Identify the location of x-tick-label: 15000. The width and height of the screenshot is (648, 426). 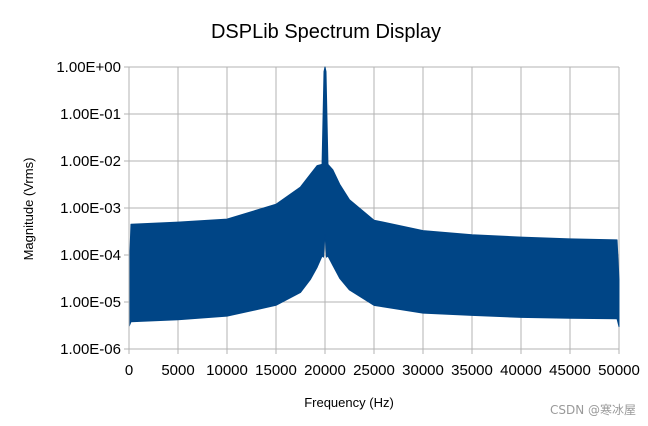
(276, 370).